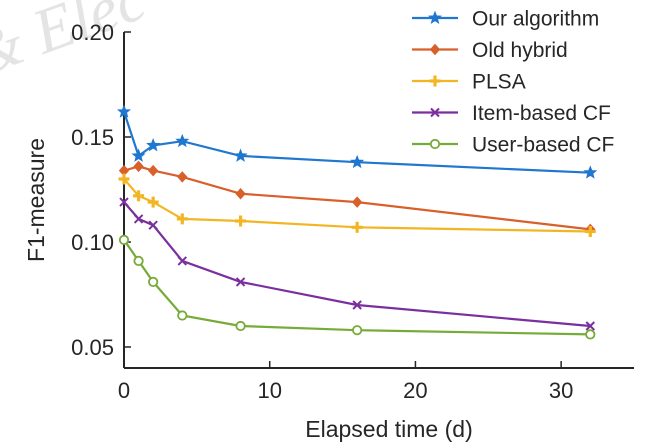 The height and width of the screenshot is (445, 656). I want to click on legend-item-old-hybrid: Old hybrid, so click(490, 50).